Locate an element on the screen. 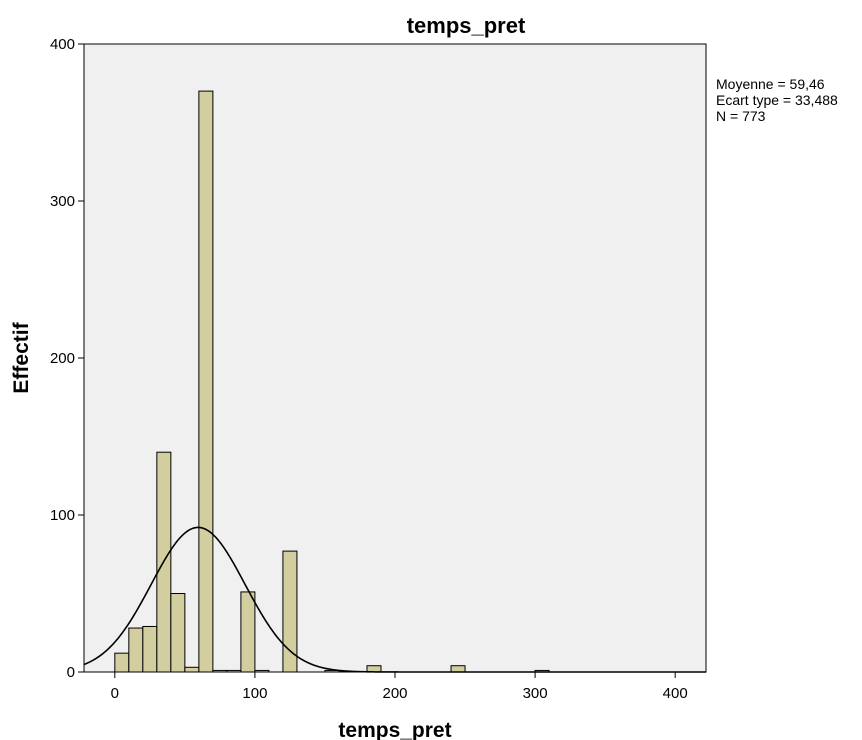 The height and width of the screenshot is (740, 862). y-tick-label: 0 is located at coordinates (71, 672).